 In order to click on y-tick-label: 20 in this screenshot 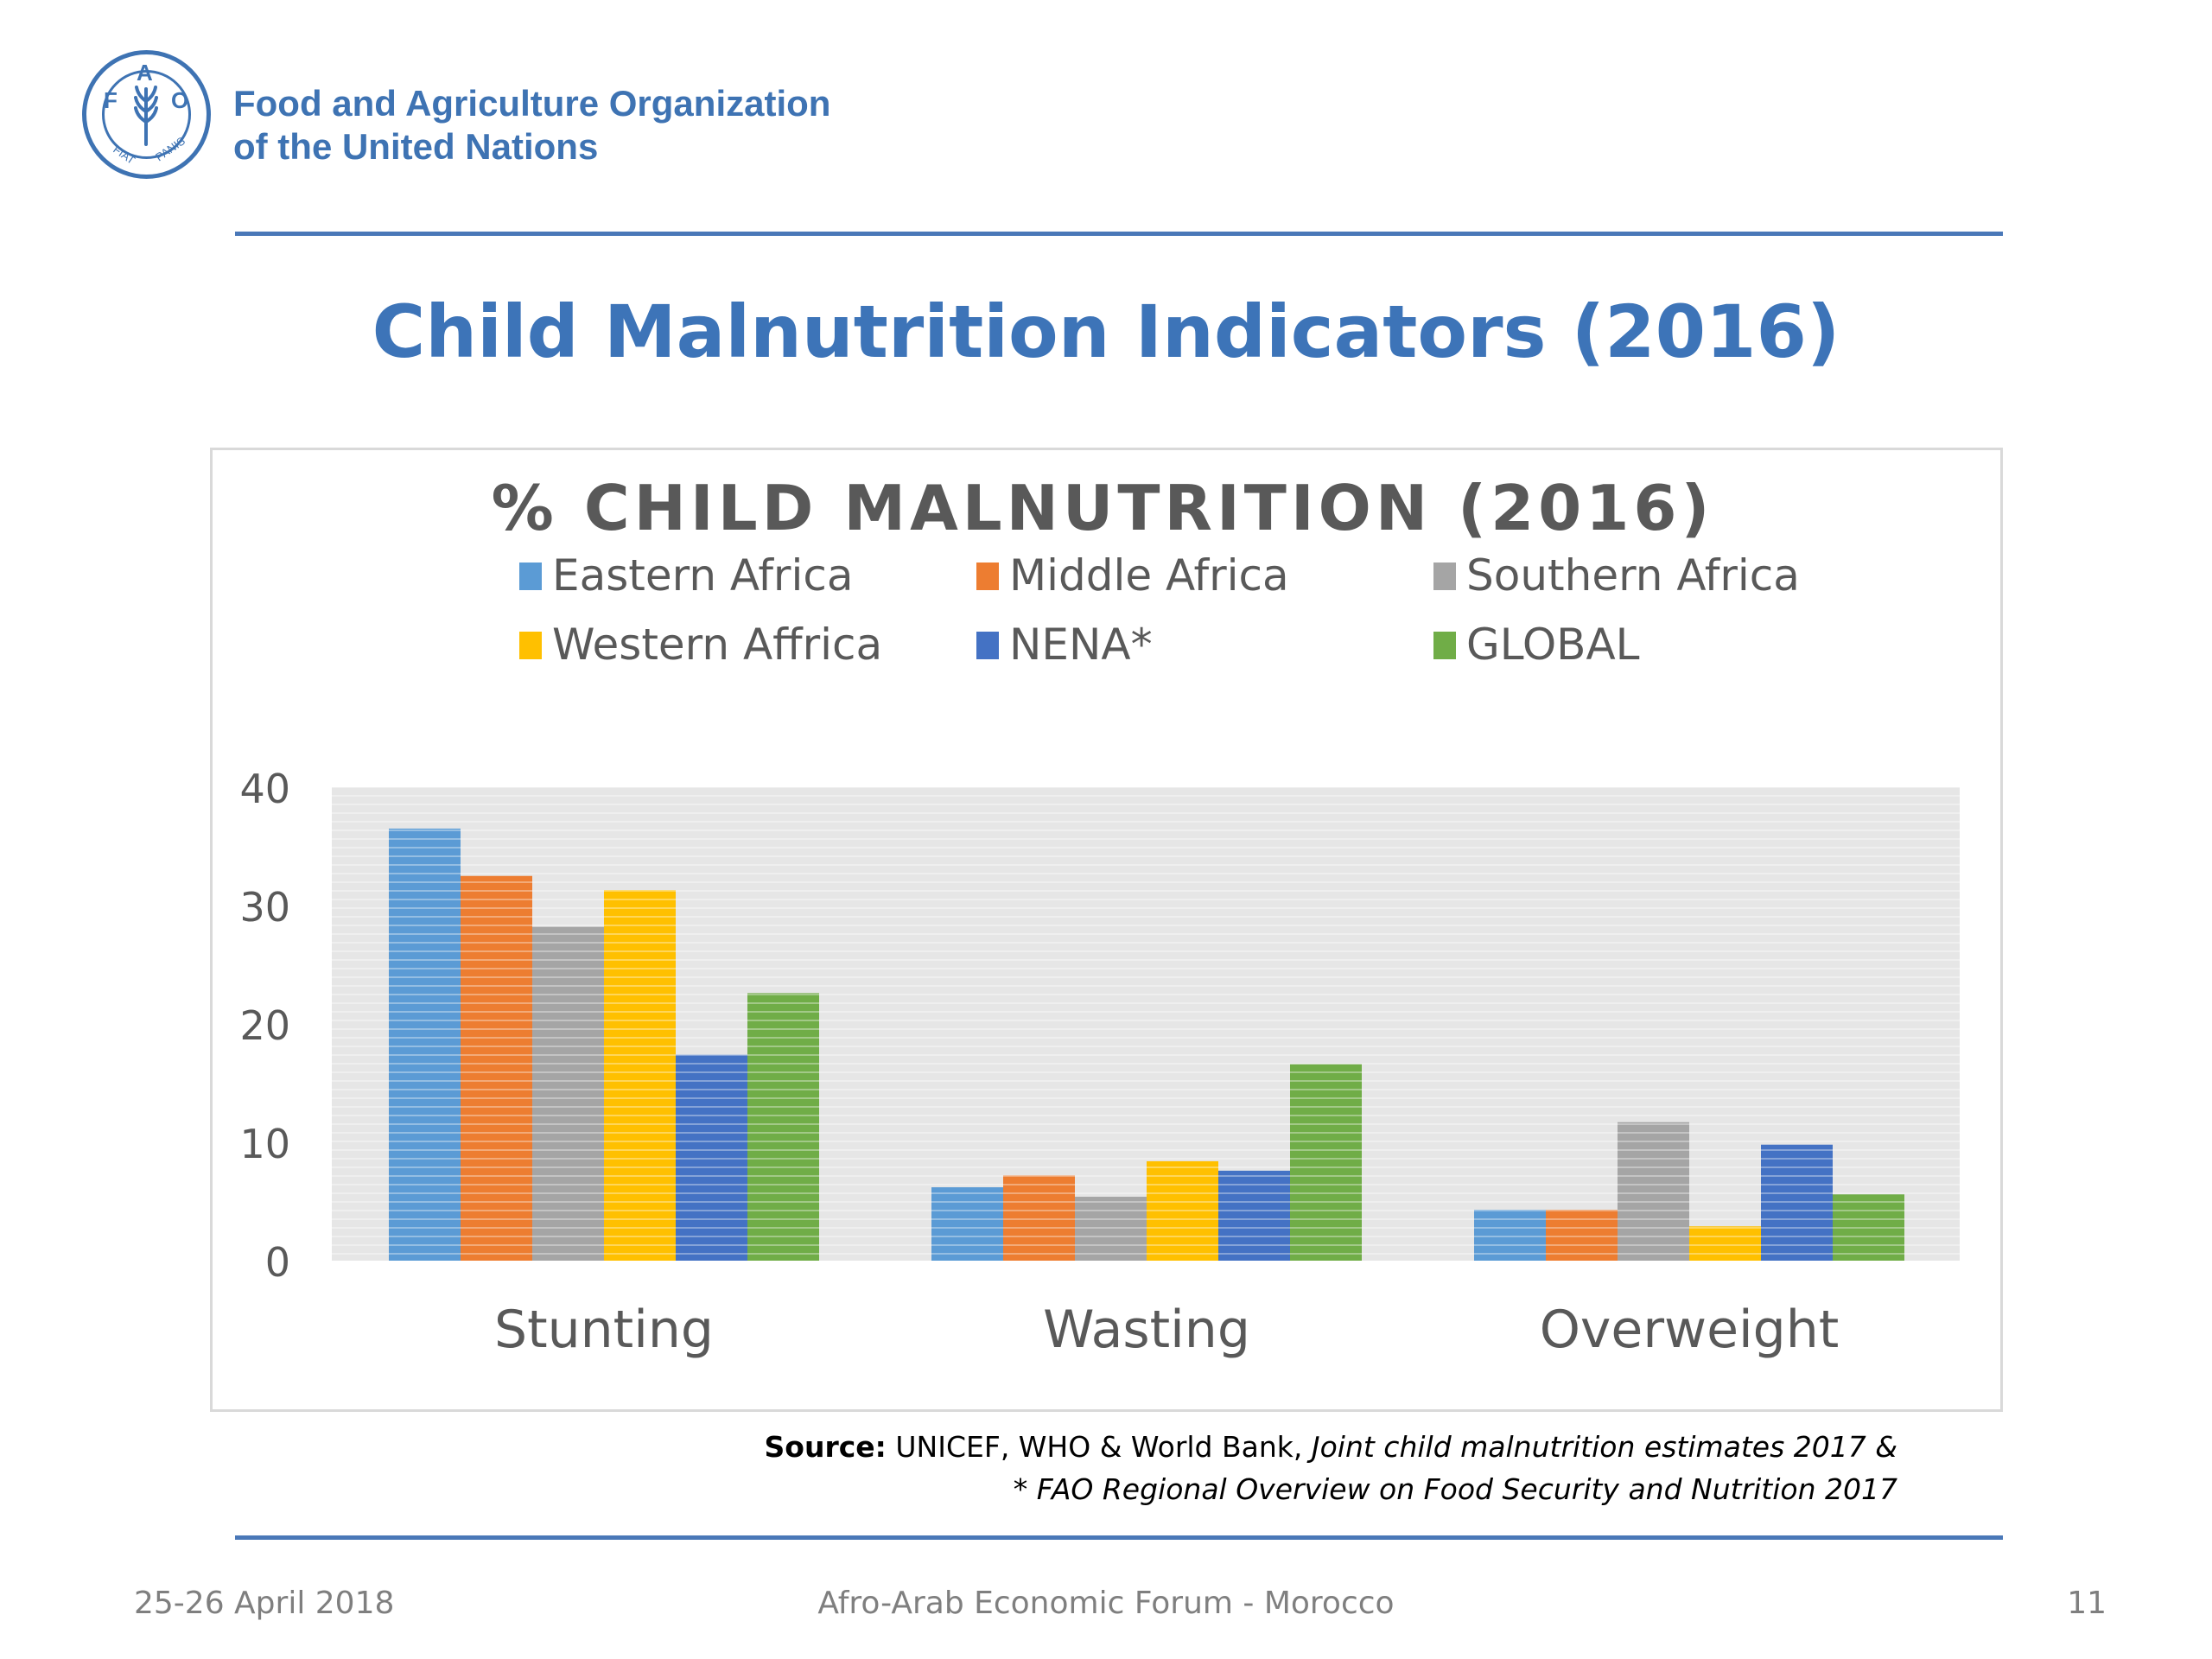, I will do `click(264, 1025)`.